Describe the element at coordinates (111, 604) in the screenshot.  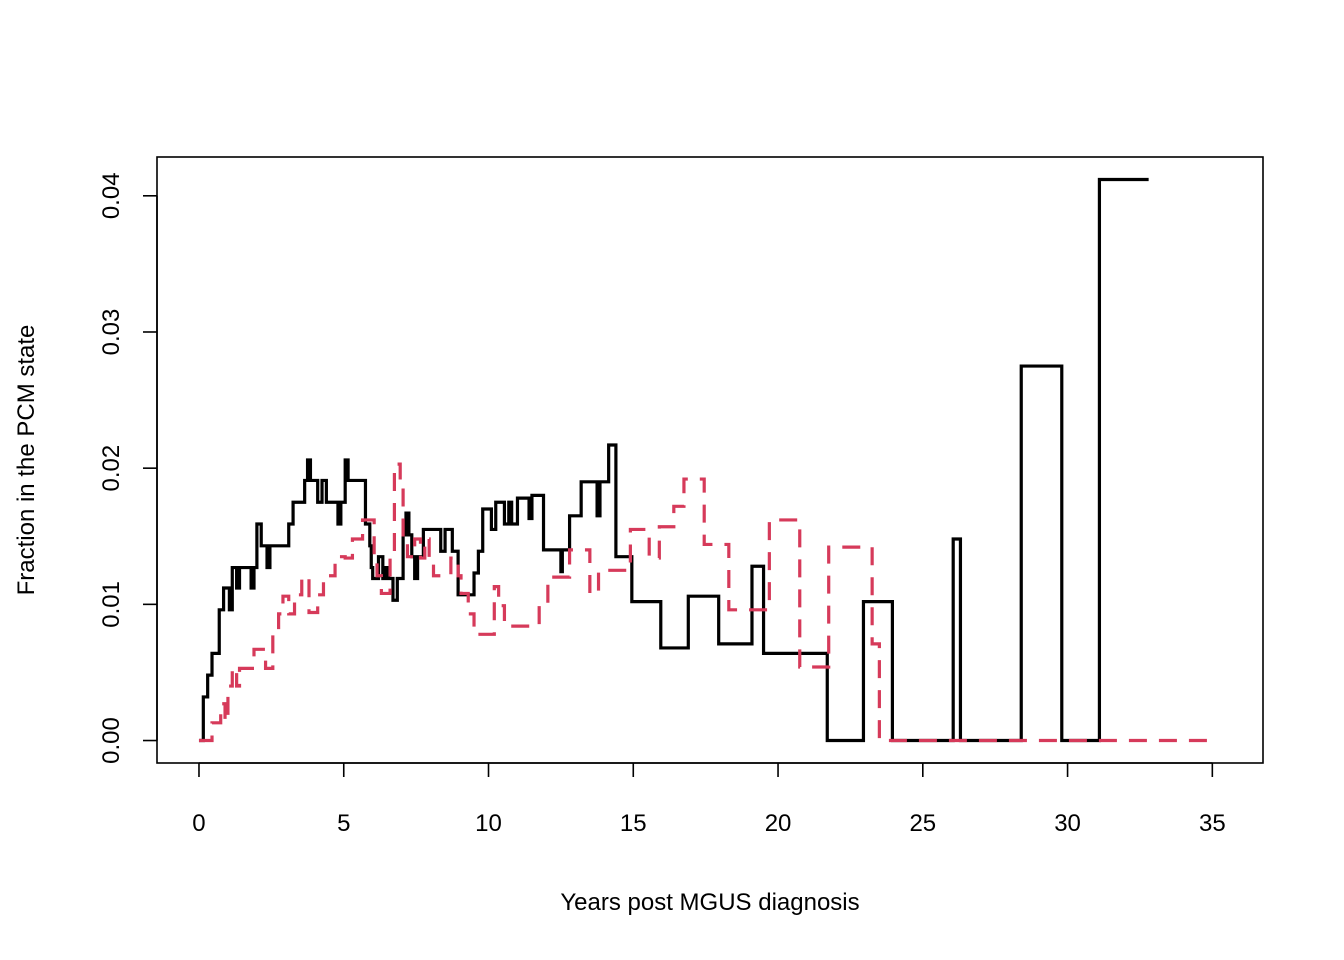
I see `y-tick-label: 0.01` at that location.